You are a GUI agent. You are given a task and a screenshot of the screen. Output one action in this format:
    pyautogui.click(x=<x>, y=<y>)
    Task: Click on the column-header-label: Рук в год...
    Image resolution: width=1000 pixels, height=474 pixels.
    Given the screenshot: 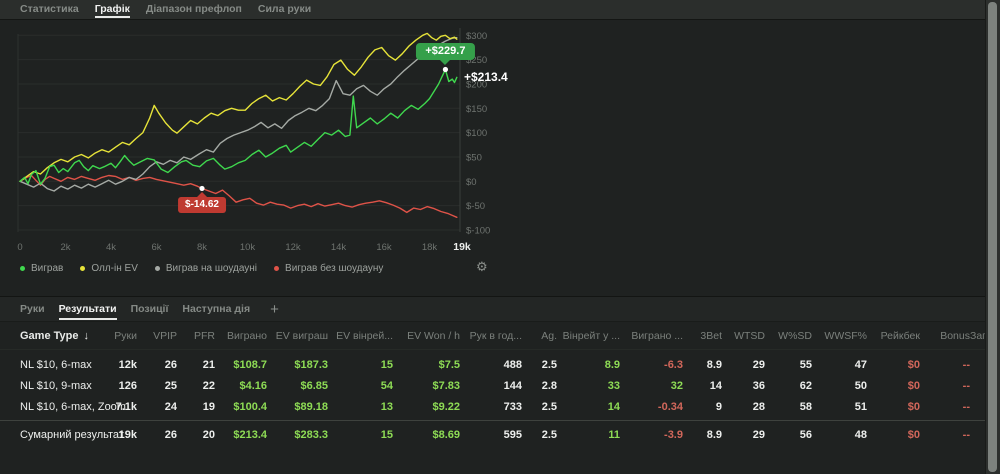 What is the action you would take?
    pyautogui.click(x=495, y=335)
    